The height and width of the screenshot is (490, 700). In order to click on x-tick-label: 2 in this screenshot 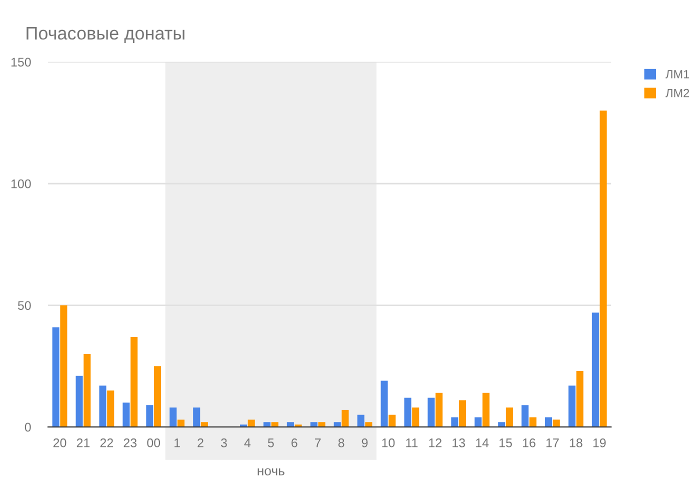, I will do `click(201, 443)`.